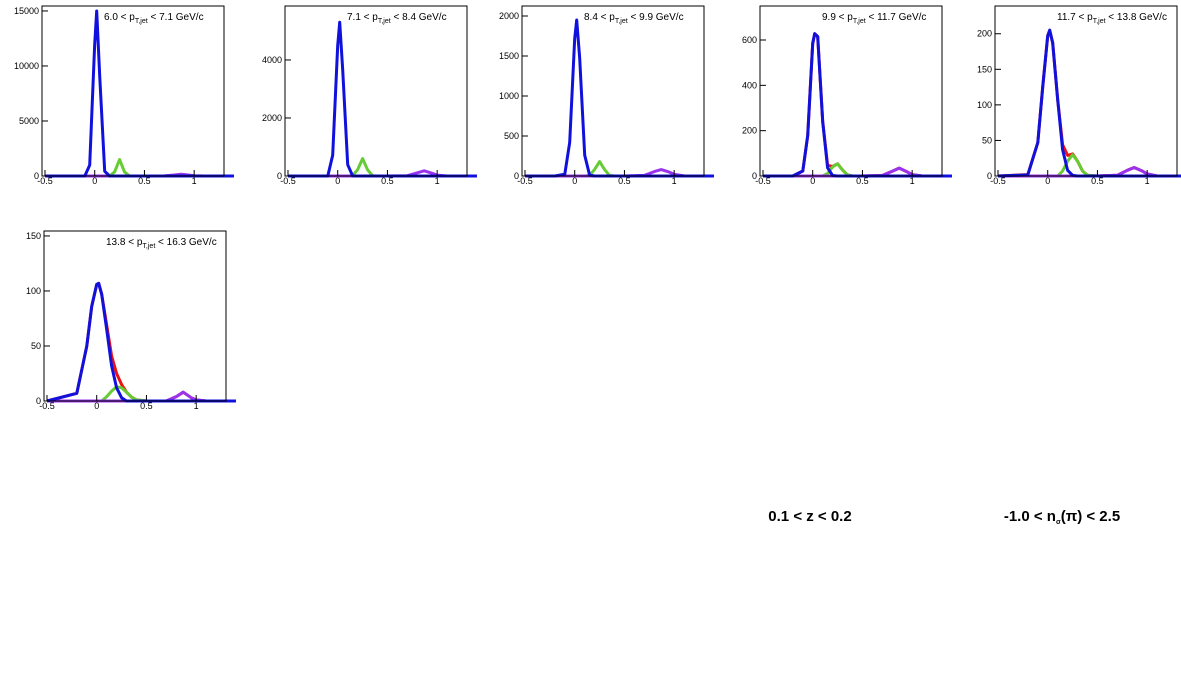 The image size is (1181, 677). Describe the element at coordinates (124, 242) in the screenshot. I see `text-part: 13.8 < p` at that location.